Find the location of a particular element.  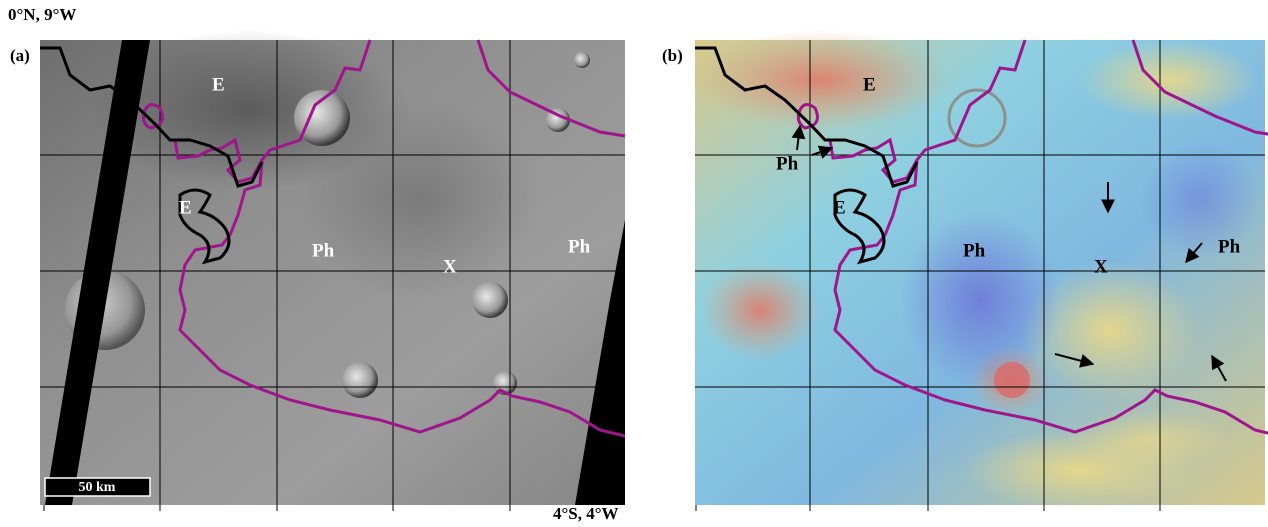

panel-label: (b) is located at coordinates (672, 55).